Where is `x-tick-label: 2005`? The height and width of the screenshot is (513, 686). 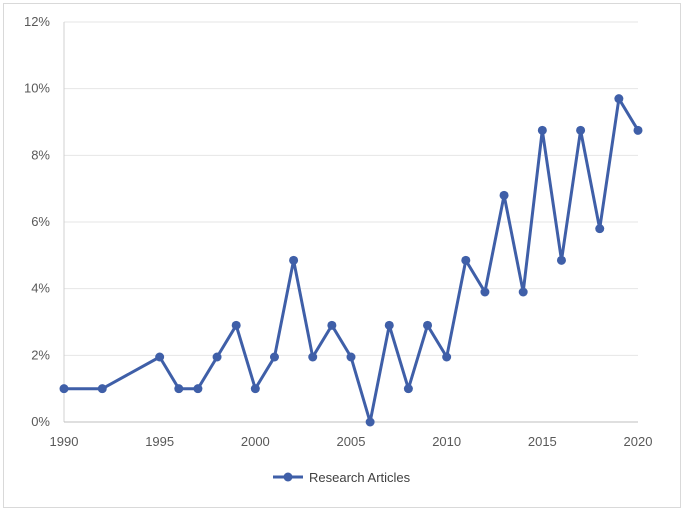
x-tick-label: 2005 is located at coordinates (351, 441).